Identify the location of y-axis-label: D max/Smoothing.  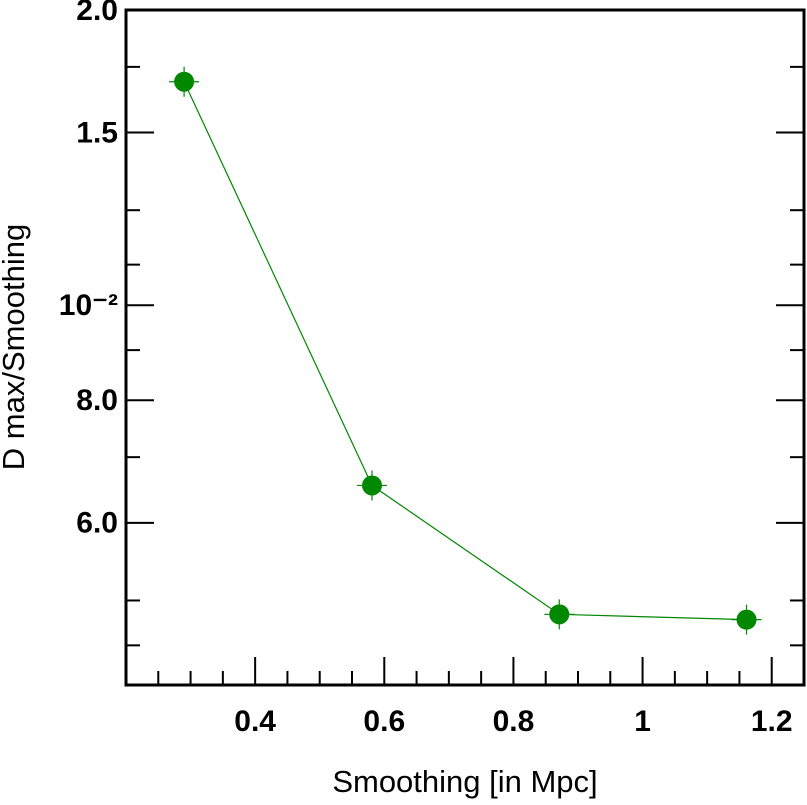
(15, 347).